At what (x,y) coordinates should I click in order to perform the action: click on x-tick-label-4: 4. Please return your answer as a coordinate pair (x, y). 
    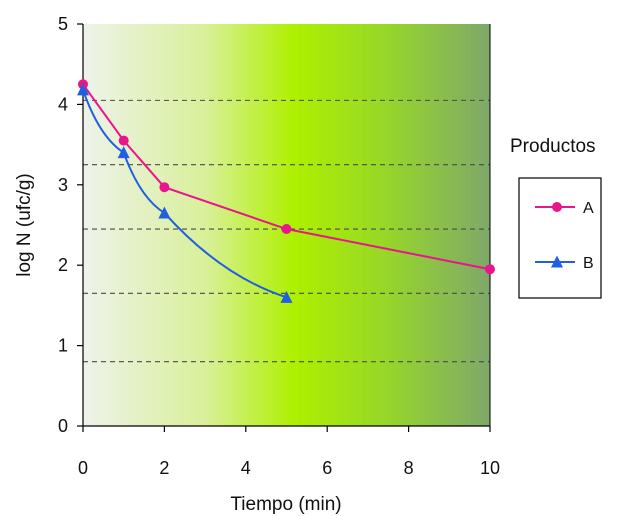
    Looking at the image, I should click on (246, 468).